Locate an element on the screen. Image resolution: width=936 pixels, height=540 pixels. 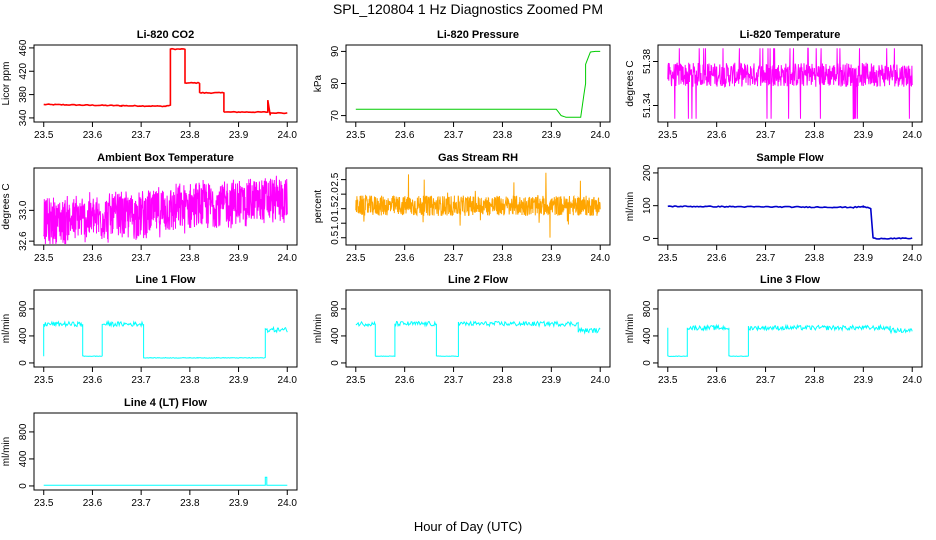
figure-title: SPL_120804 1 Hz Diagnostics Zoomed PM is located at coordinates (468, 9).